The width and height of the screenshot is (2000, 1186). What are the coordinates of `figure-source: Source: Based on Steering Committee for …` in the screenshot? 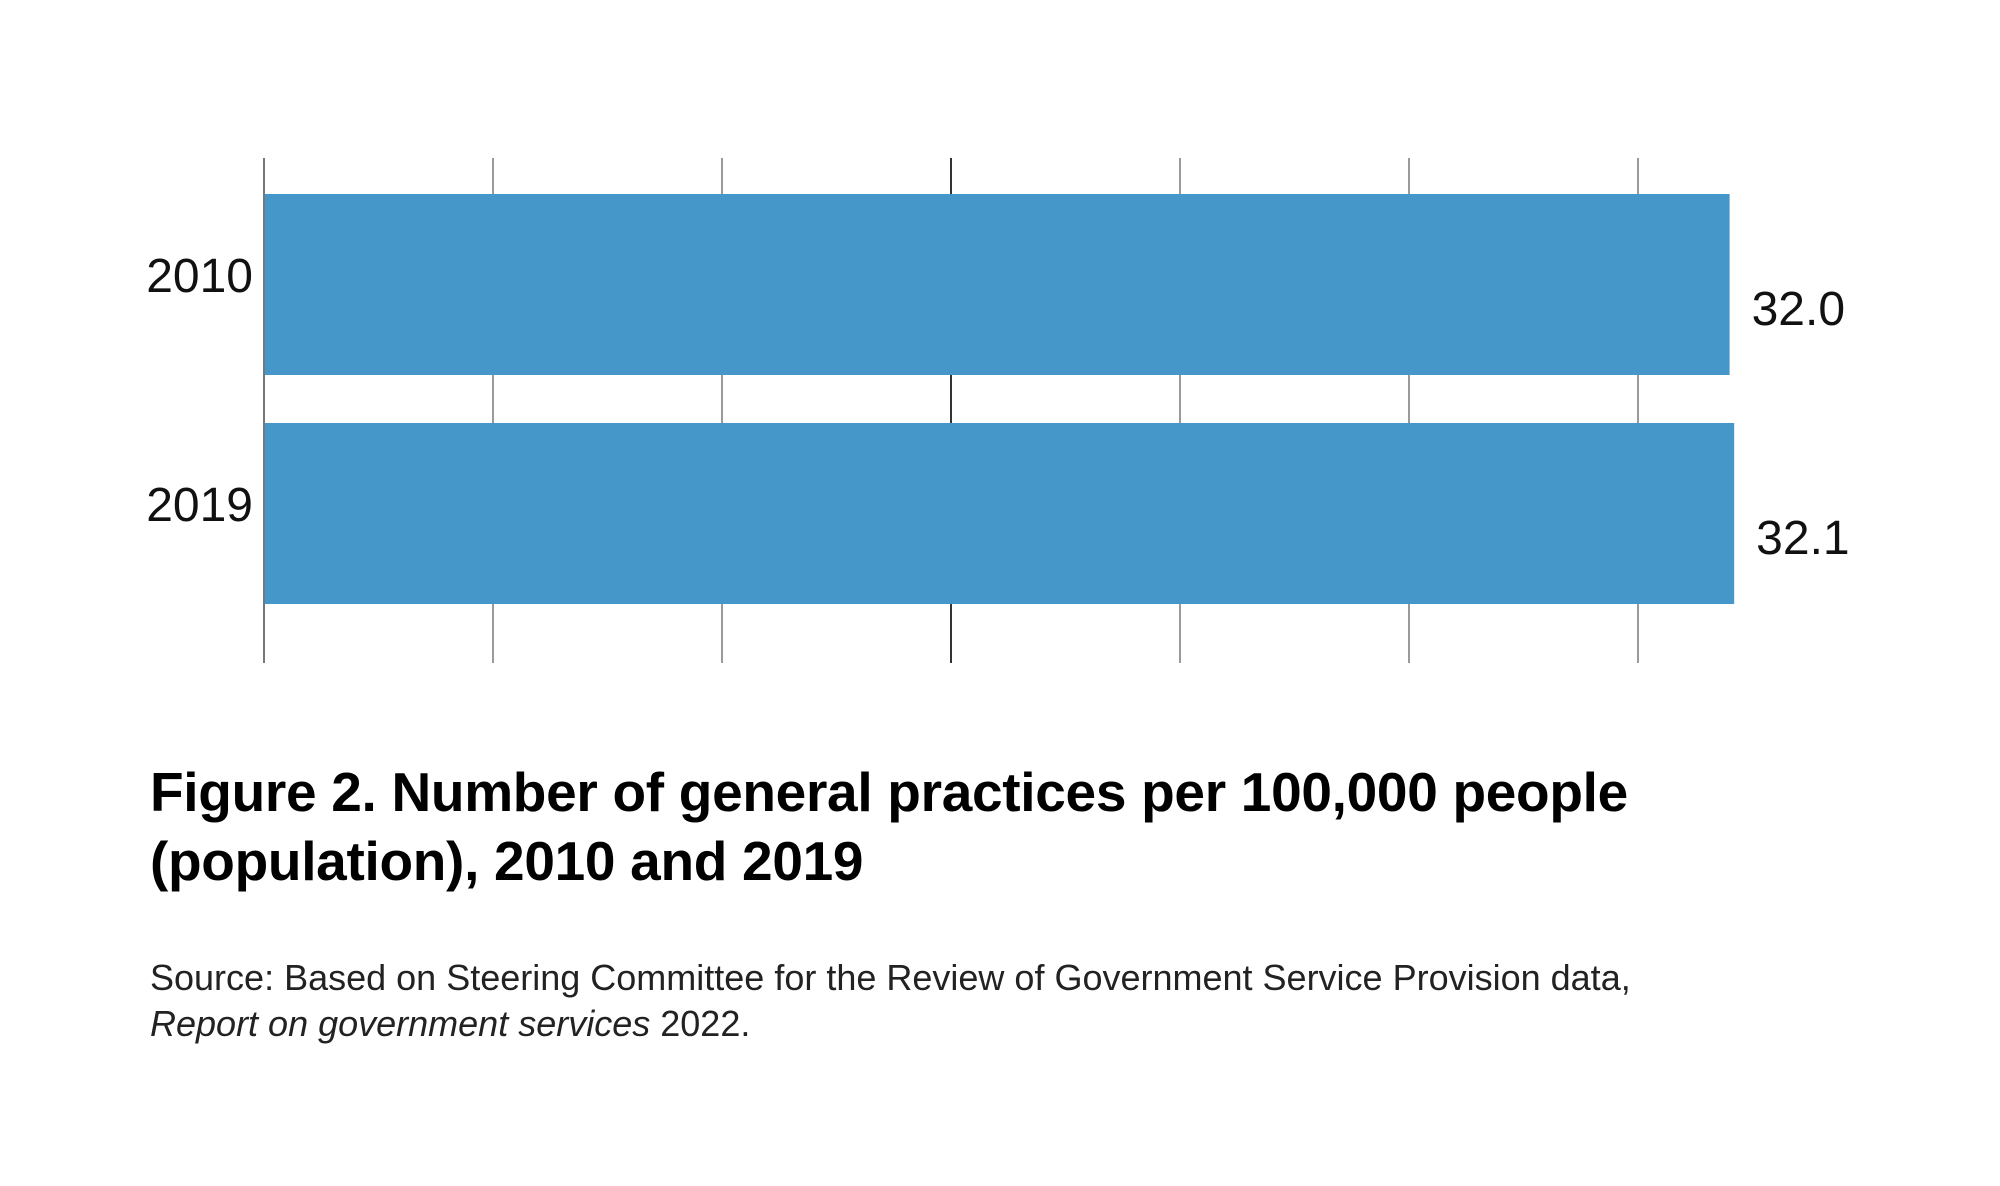 It's located at (1050, 1001).